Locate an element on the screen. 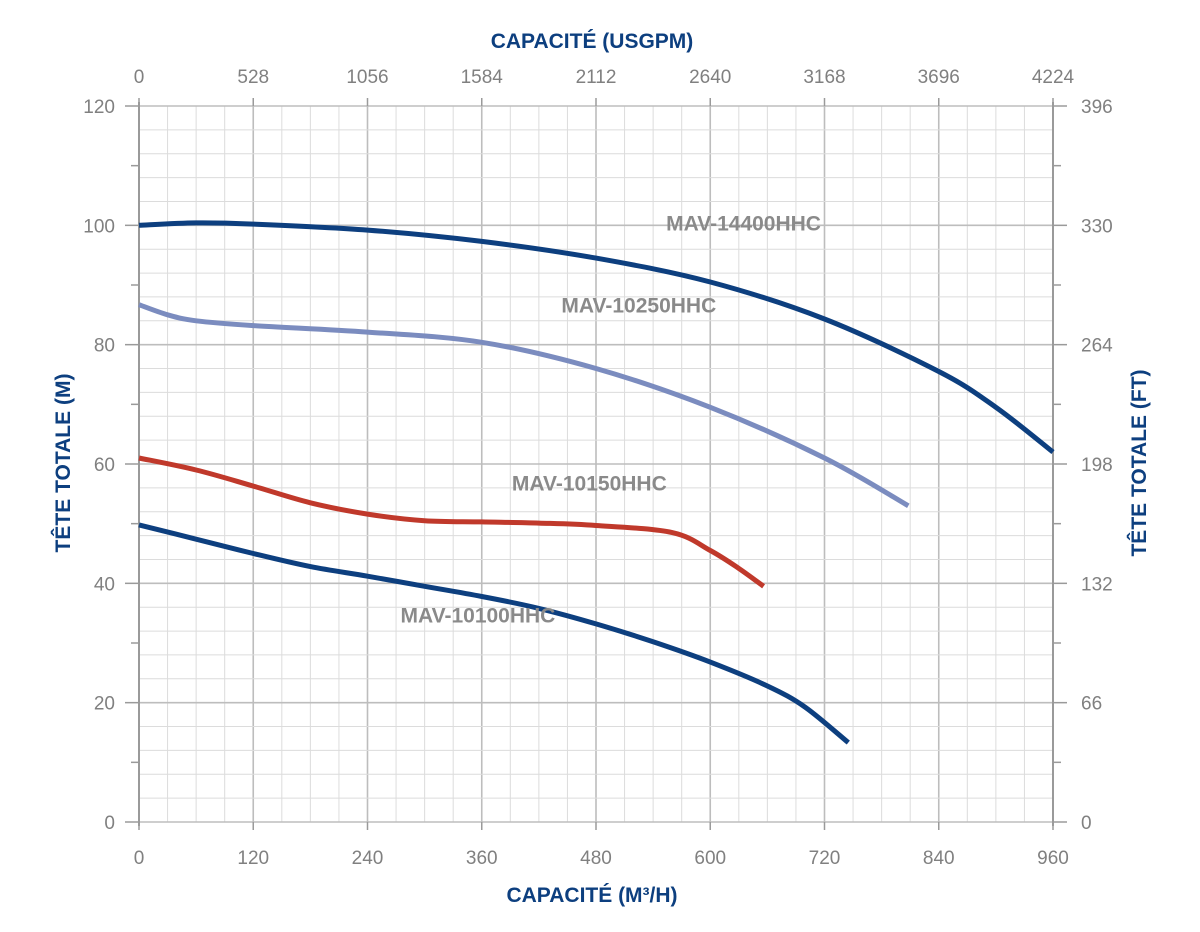  series-line-mav-10100hhc is located at coordinates (494, 633).